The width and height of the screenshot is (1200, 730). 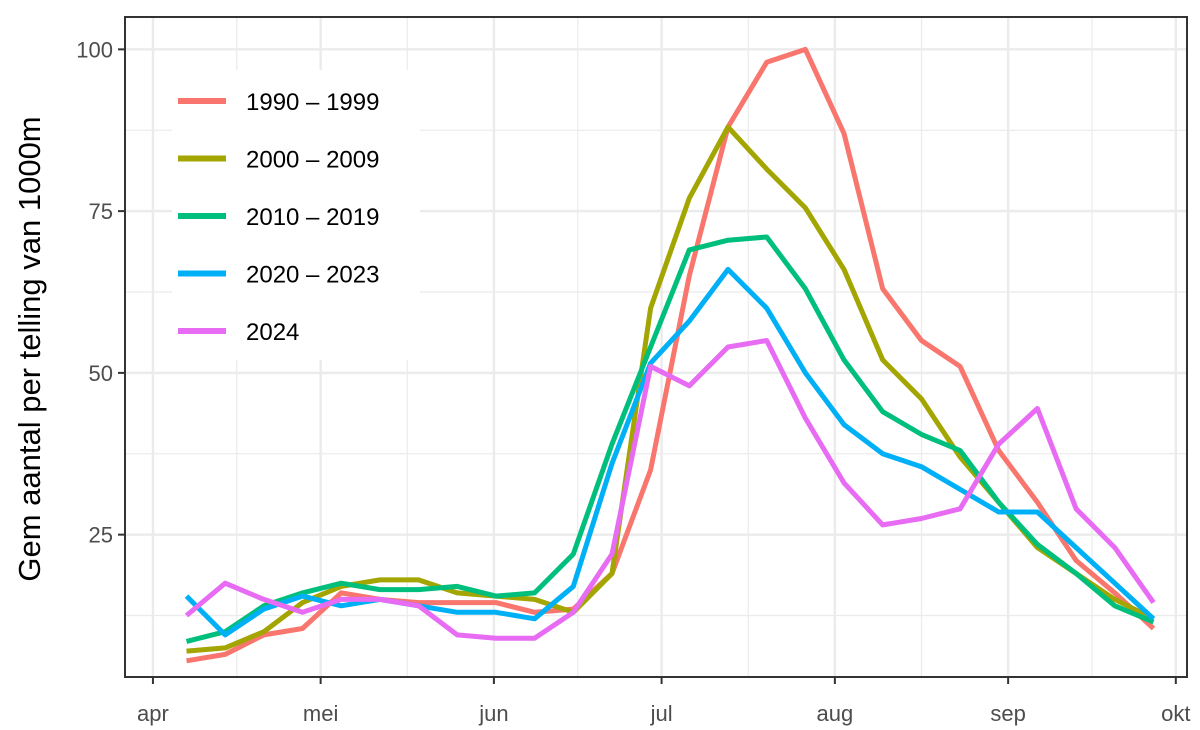 What do you see at coordinates (312, 217) in the screenshot?
I see `legend-label-2: 2010 – 2019` at bounding box center [312, 217].